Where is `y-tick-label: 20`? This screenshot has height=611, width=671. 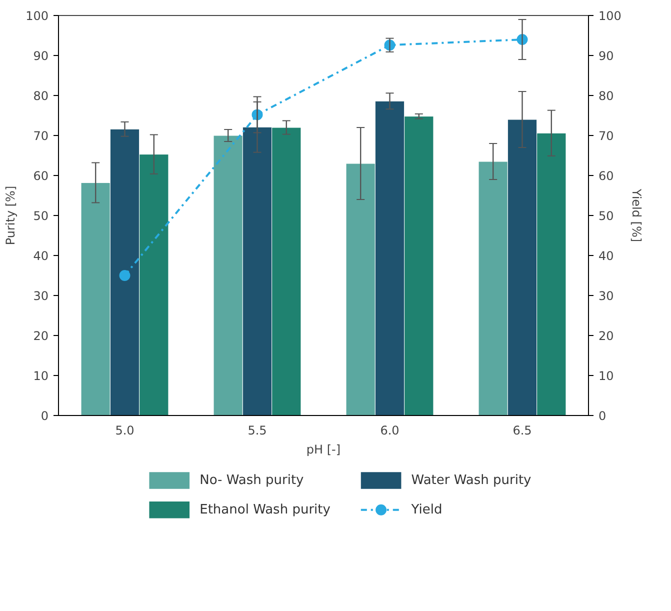
y-tick-label: 20 is located at coordinates (41, 336).